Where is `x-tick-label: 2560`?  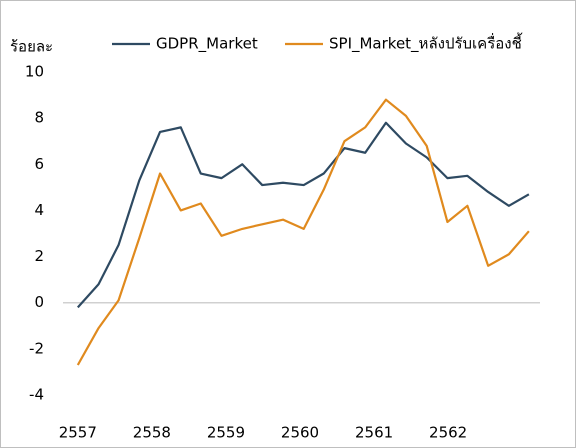
x-tick-label: 2560 is located at coordinates (300, 433).